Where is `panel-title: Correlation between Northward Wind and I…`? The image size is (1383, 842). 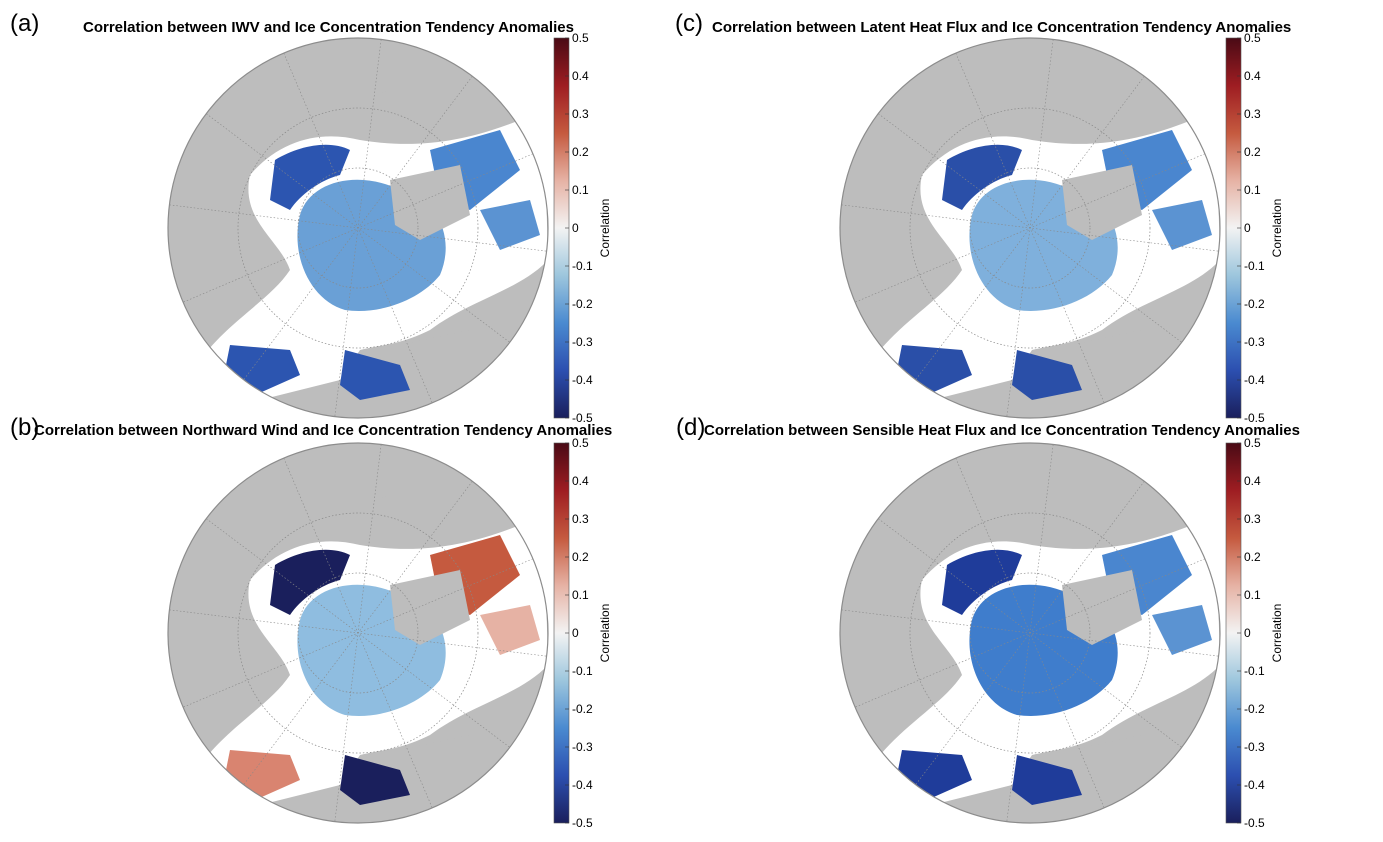 panel-title: Correlation between Northward Wind and I… is located at coordinates (323, 430).